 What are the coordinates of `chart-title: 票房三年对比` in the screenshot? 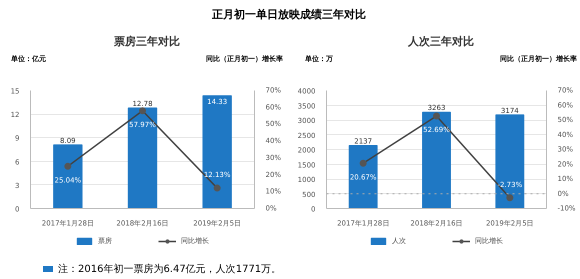 It's located at (147, 42).